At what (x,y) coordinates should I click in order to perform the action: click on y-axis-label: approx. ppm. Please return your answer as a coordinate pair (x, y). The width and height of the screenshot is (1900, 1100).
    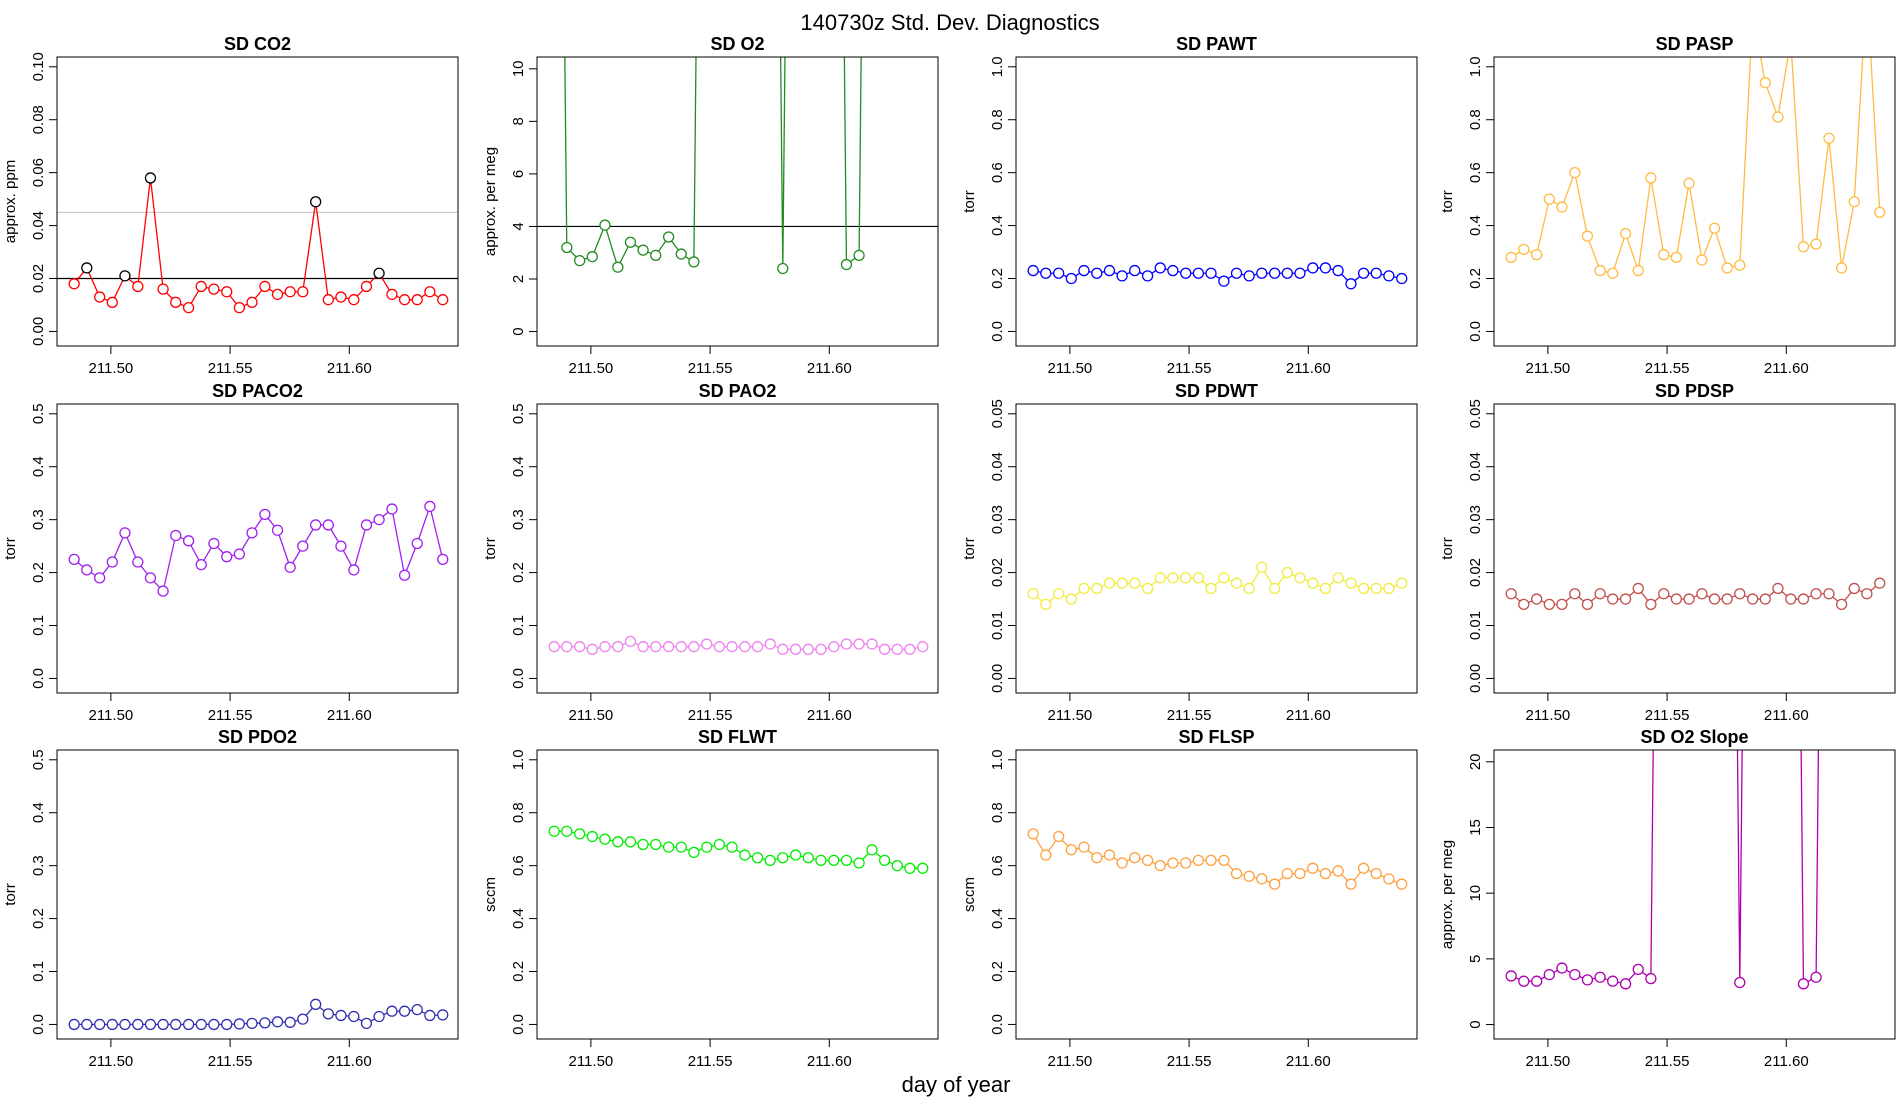
    Looking at the image, I should click on (10, 201).